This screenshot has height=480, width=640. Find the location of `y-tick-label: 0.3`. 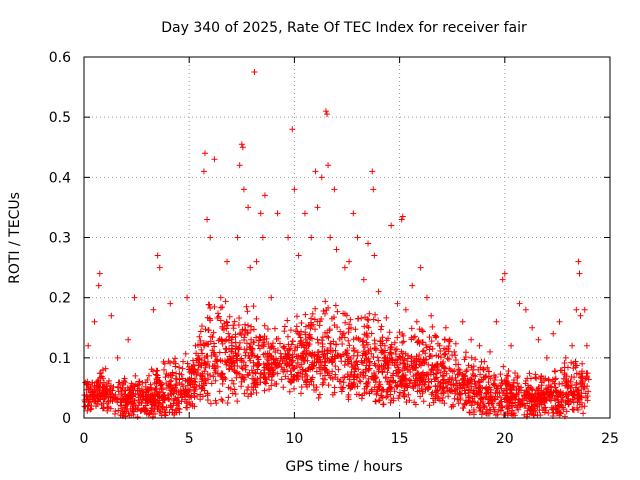

y-tick-label: 0.3 is located at coordinates (60, 239).